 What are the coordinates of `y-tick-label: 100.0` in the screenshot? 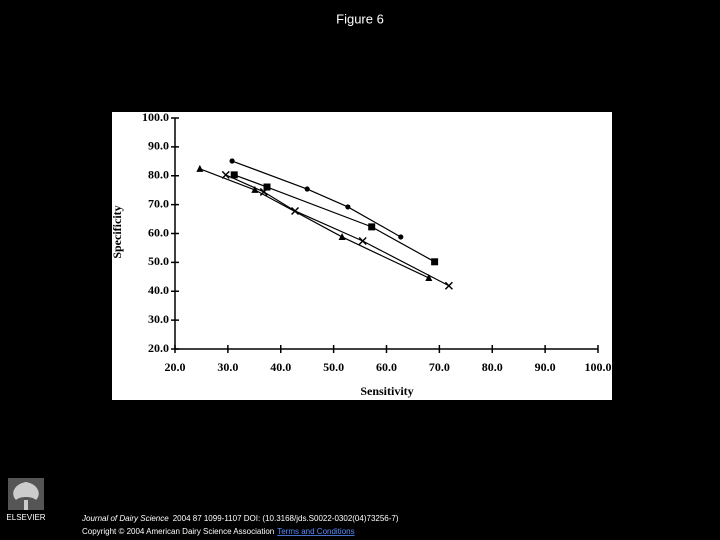 It's located at (155, 117).